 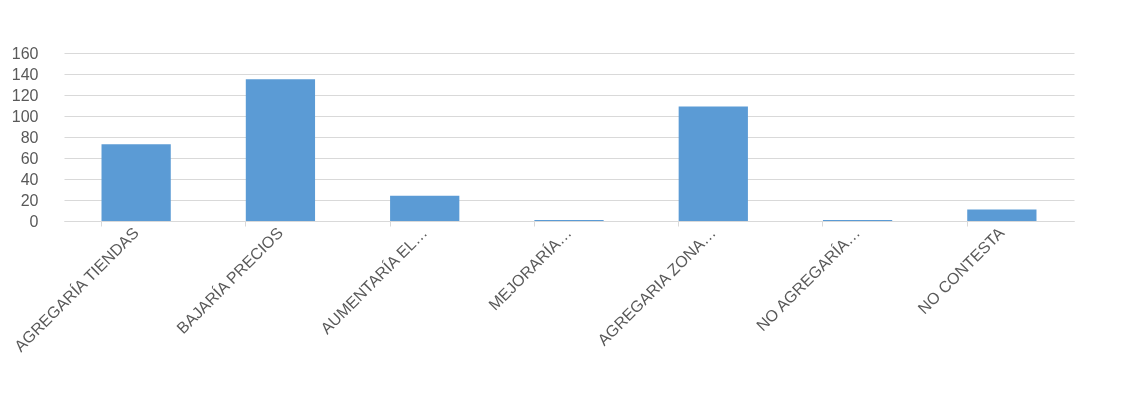 What do you see at coordinates (25, 74) in the screenshot?
I see `y-tick-label: 140` at bounding box center [25, 74].